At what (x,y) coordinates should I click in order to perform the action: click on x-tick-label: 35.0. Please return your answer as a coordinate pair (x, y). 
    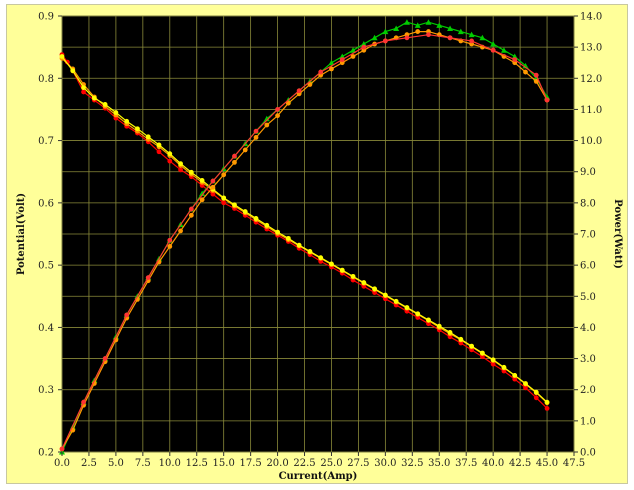
    Looking at the image, I should click on (439, 463).